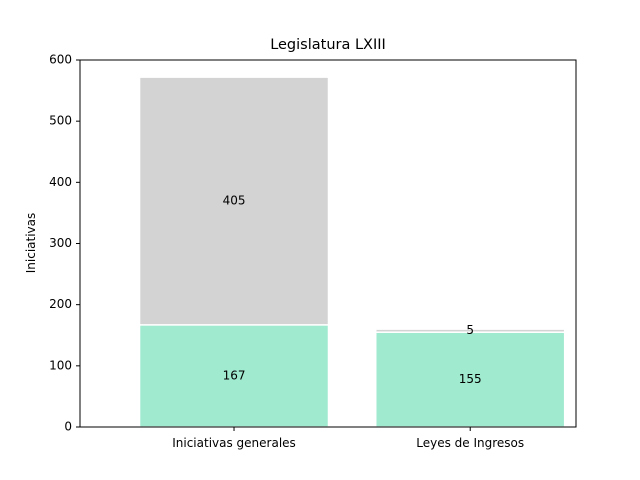  What do you see at coordinates (60, 121) in the screenshot?
I see `y-tick-label: 500` at bounding box center [60, 121].